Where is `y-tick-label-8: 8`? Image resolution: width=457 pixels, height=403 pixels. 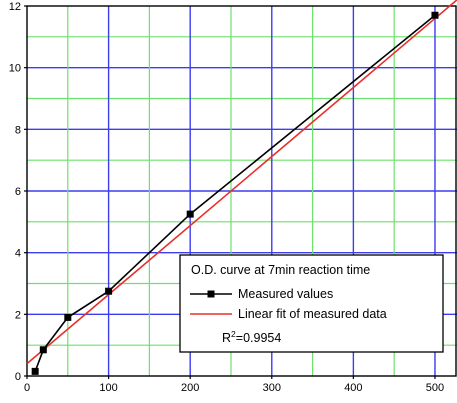
y-tick-label-8: 8 is located at coordinates (18, 130).